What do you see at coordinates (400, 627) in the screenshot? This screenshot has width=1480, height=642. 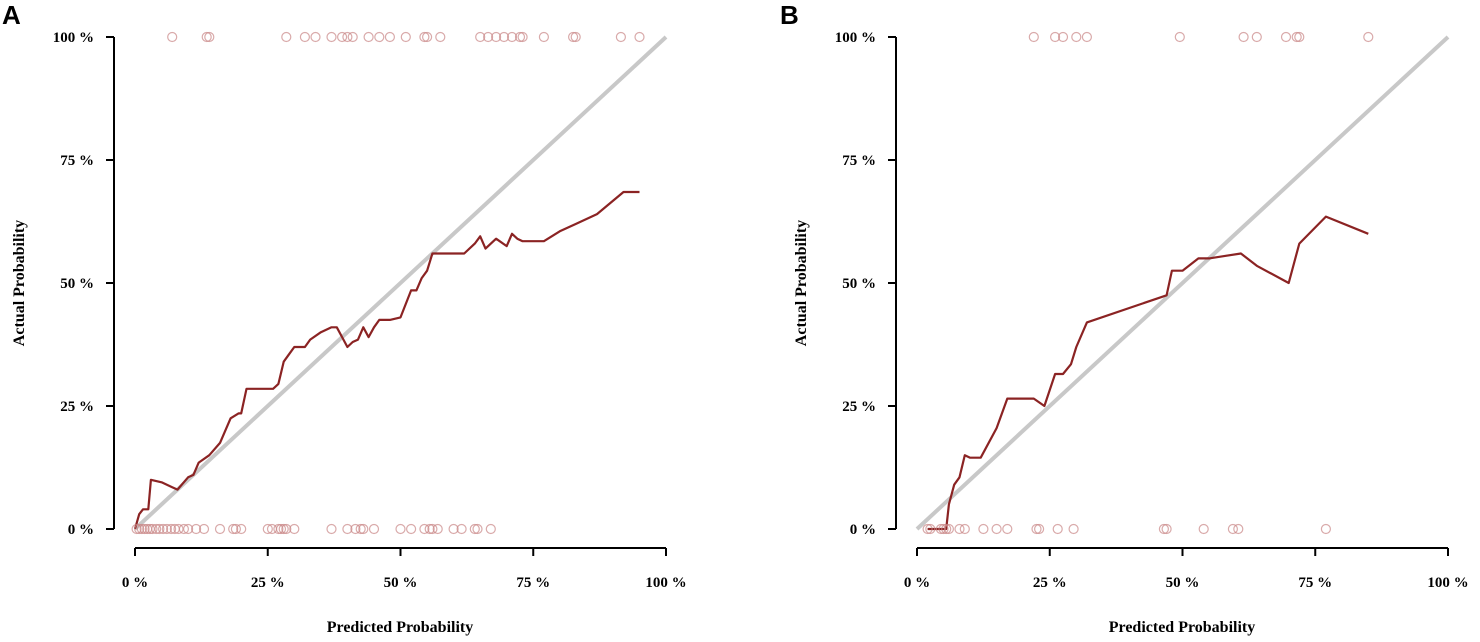 I see `x-axis-title-a: Predicted Probability` at bounding box center [400, 627].